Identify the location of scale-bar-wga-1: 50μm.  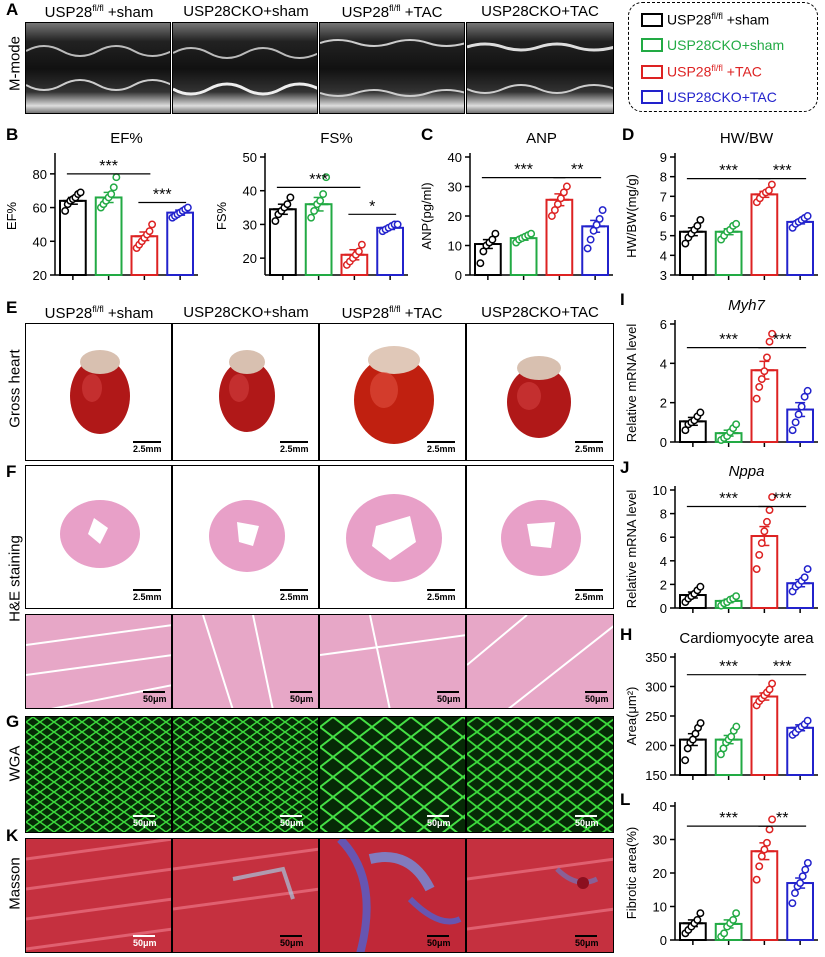
(145, 821).